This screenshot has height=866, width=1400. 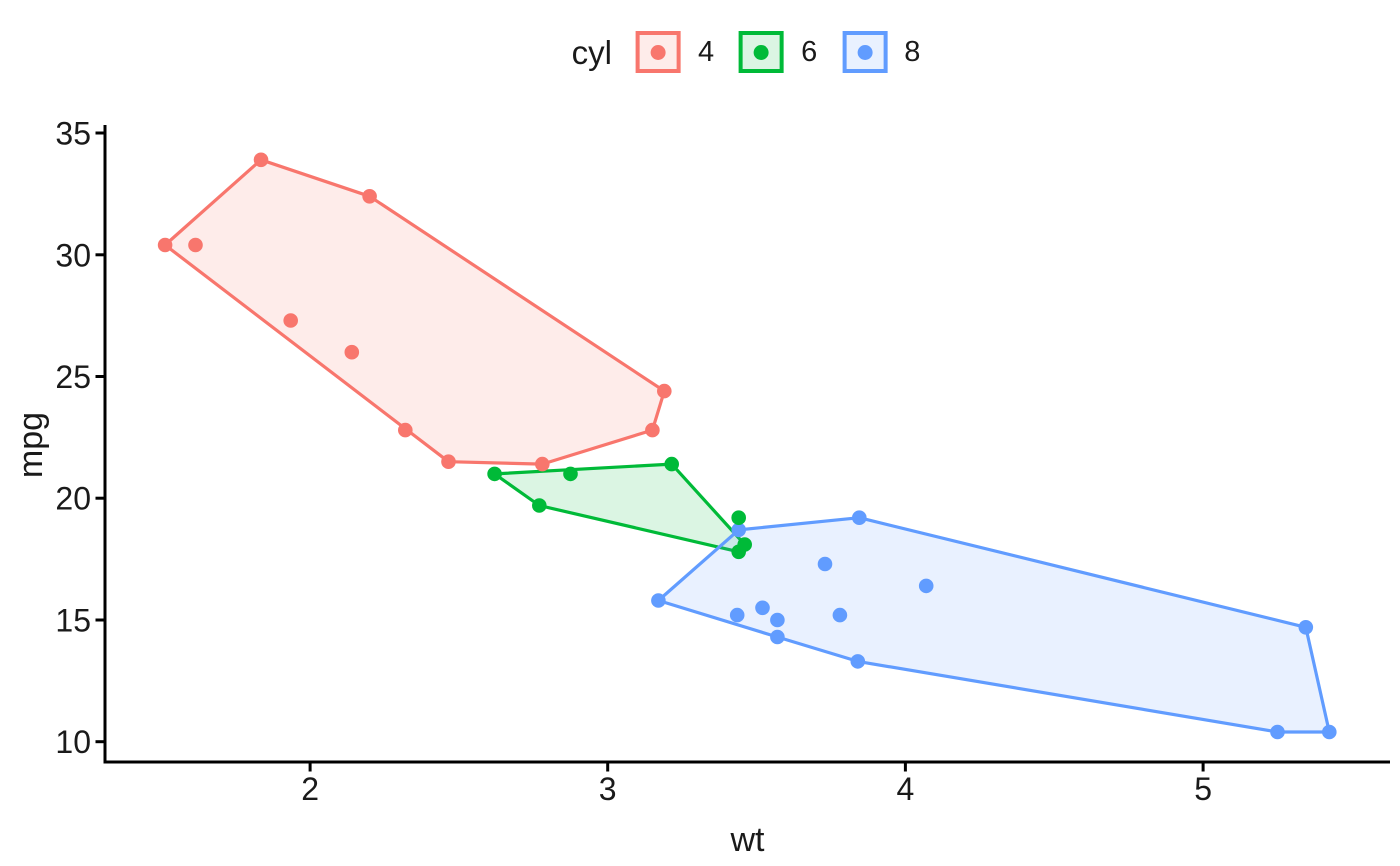 I want to click on legend: cyl 4 6 8, so click(x=745, y=52).